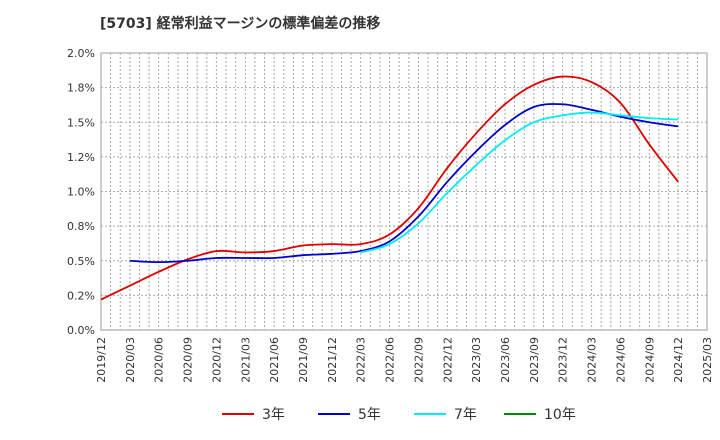 The width and height of the screenshot is (720, 440). Describe the element at coordinates (303, 360) in the screenshot. I see `x-tick-label: 2021/09` at that location.